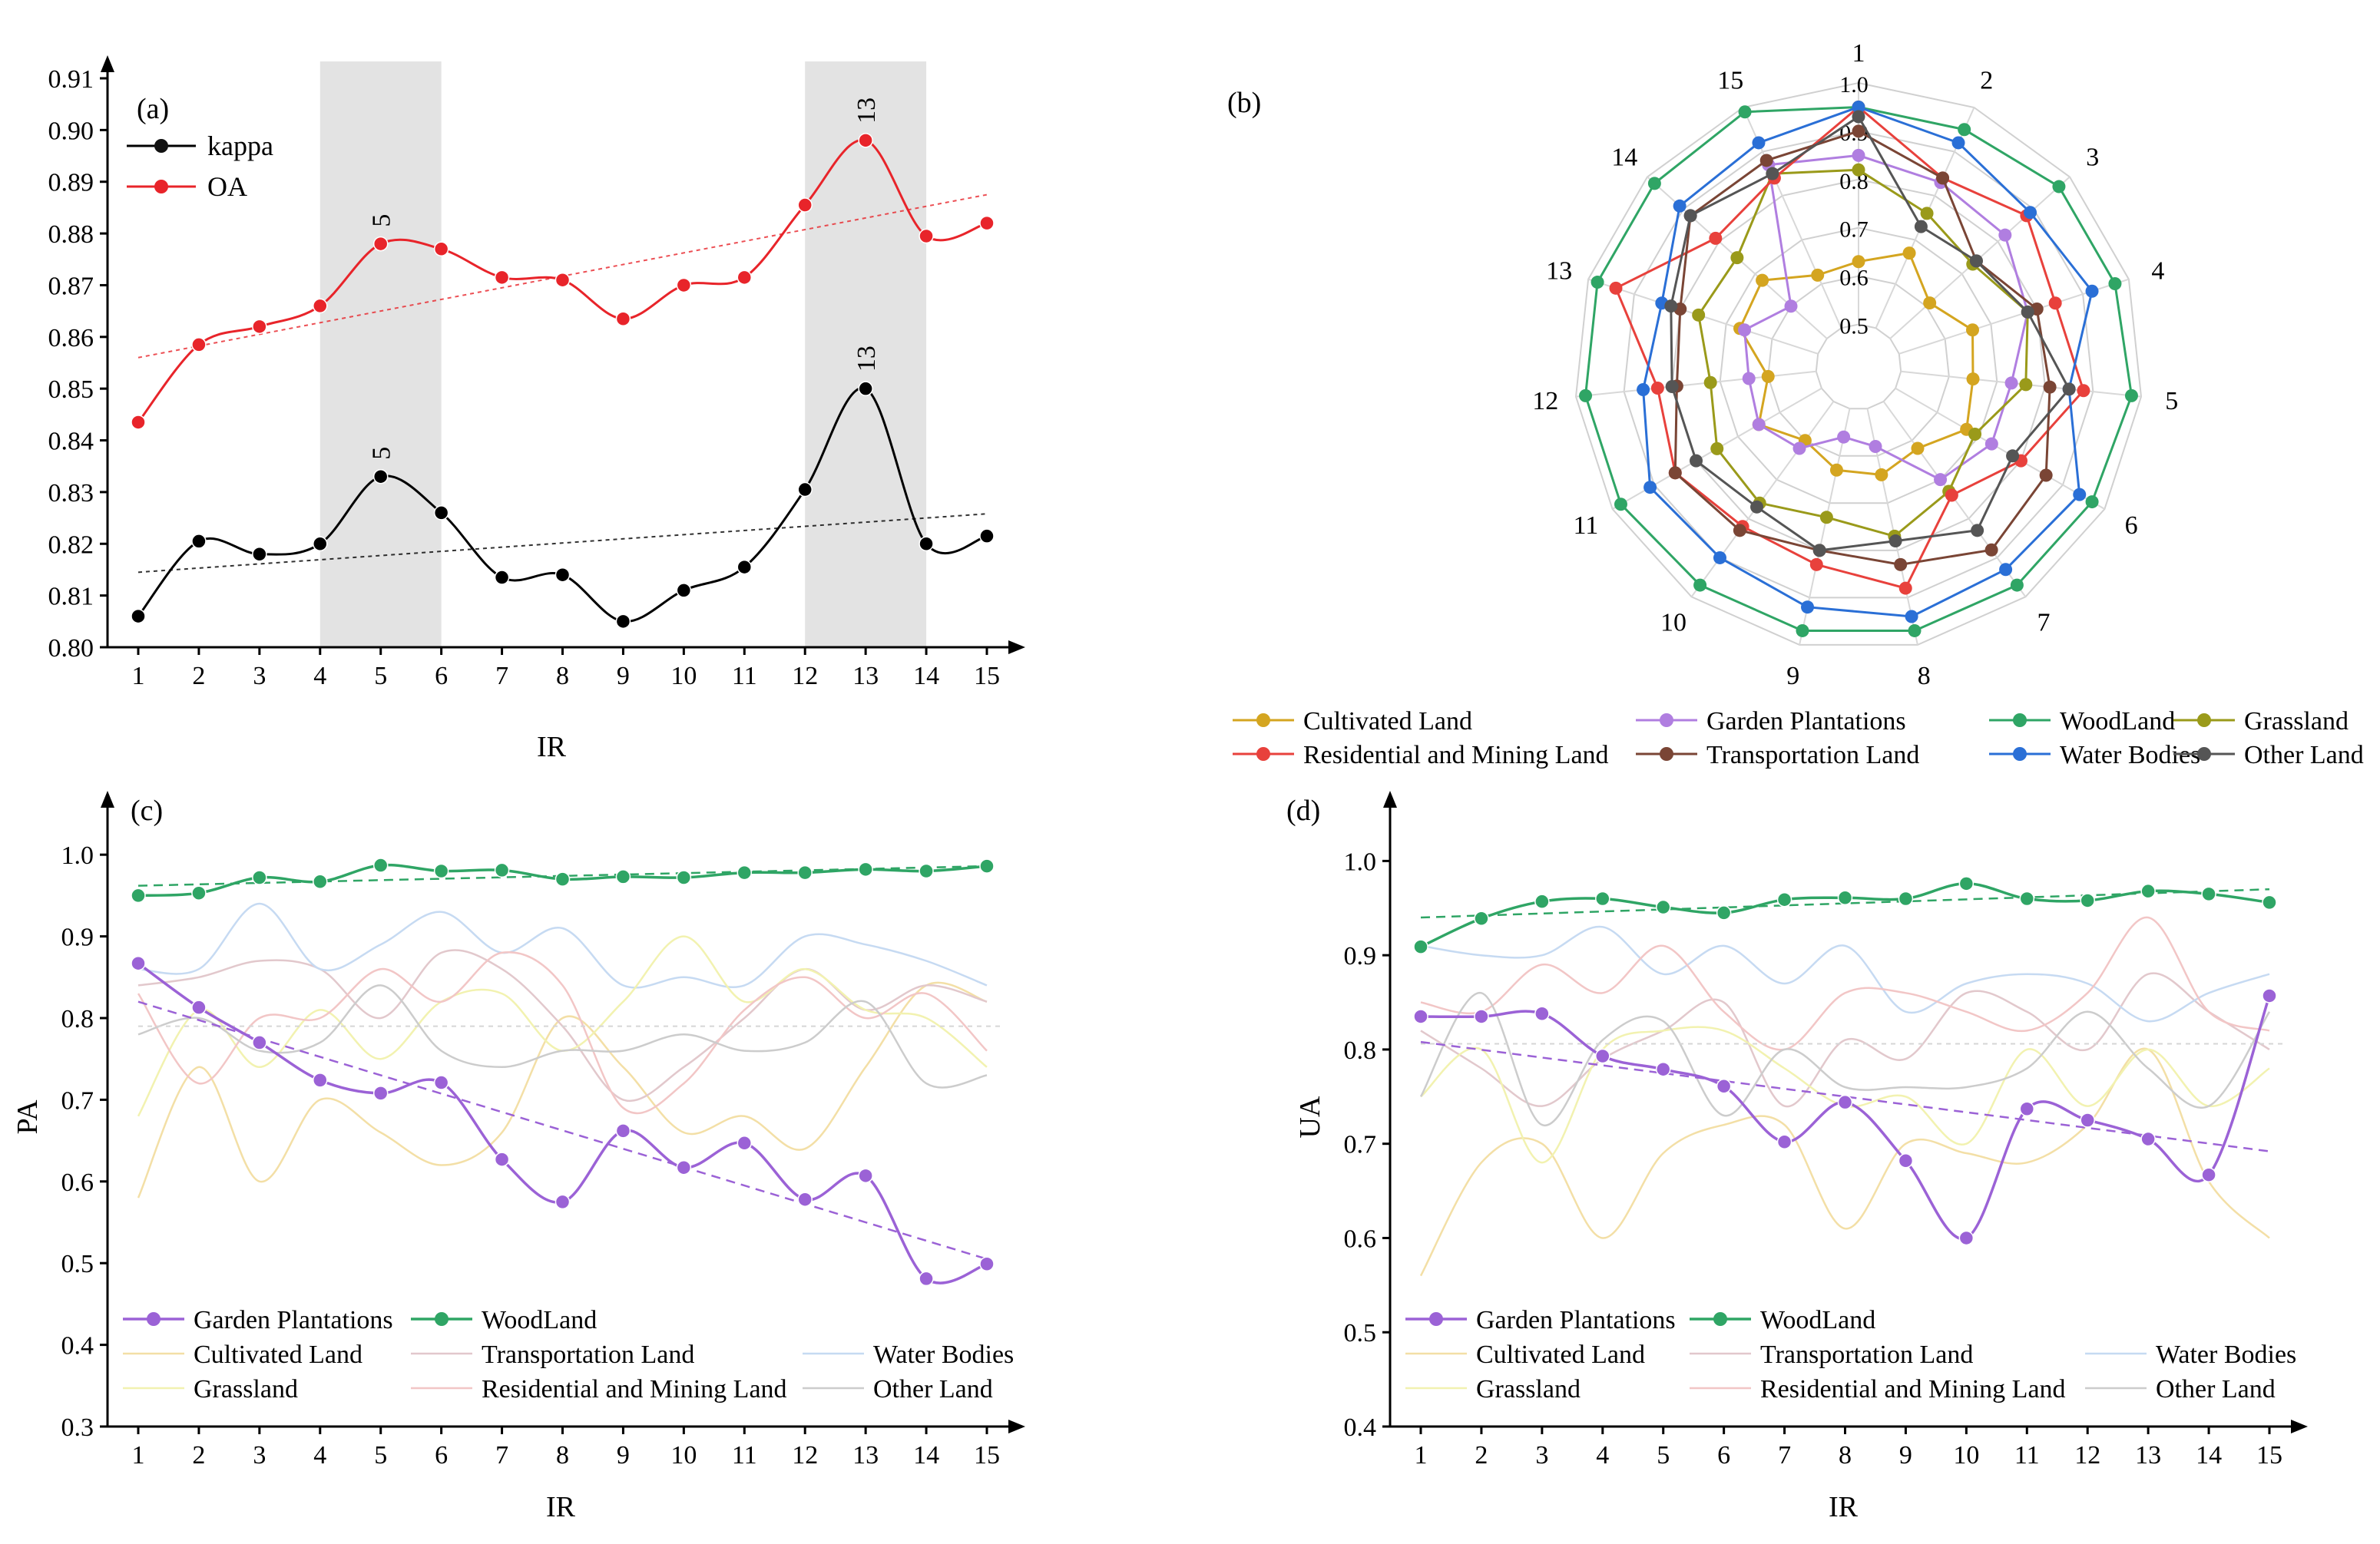 The width and height of the screenshot is (2380, 1544). Describe the element at coordinates (1545, 401) in the screenshot. I see `radar-axis-label: 12` at that location.